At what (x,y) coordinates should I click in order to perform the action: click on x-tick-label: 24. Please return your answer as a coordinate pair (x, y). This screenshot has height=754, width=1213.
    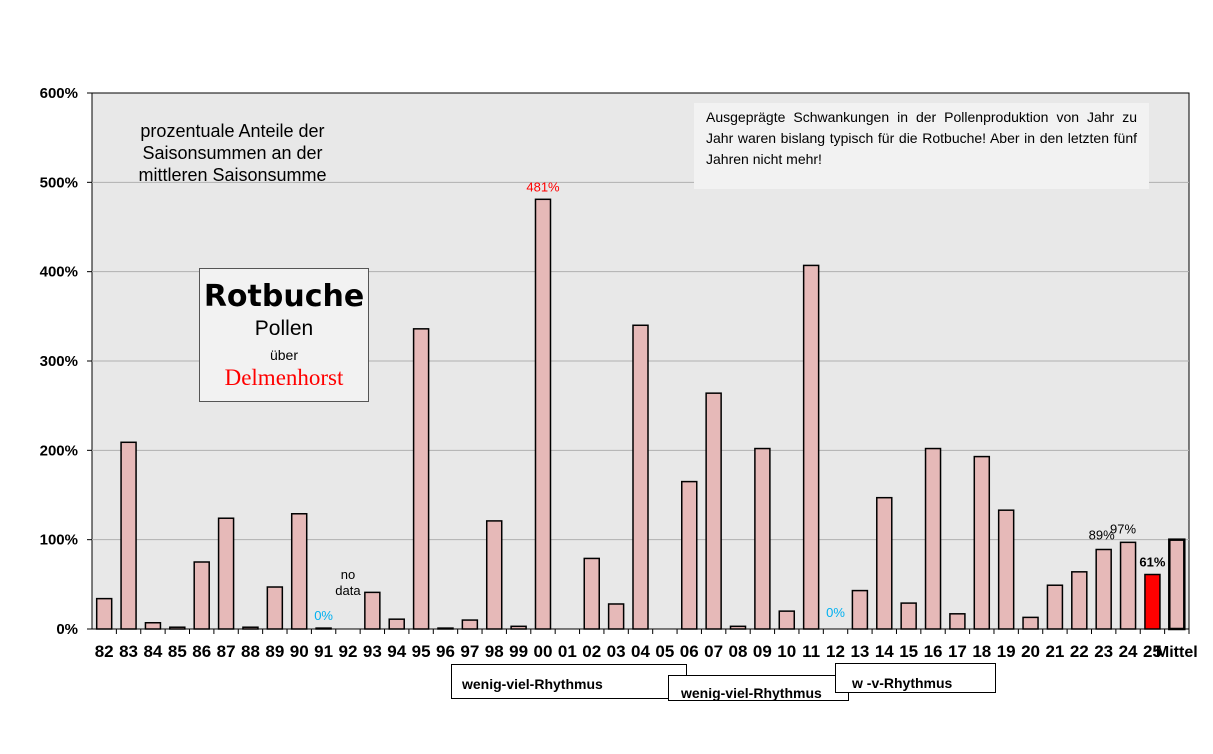
    Looking at the image, I should click on (1128, 651).